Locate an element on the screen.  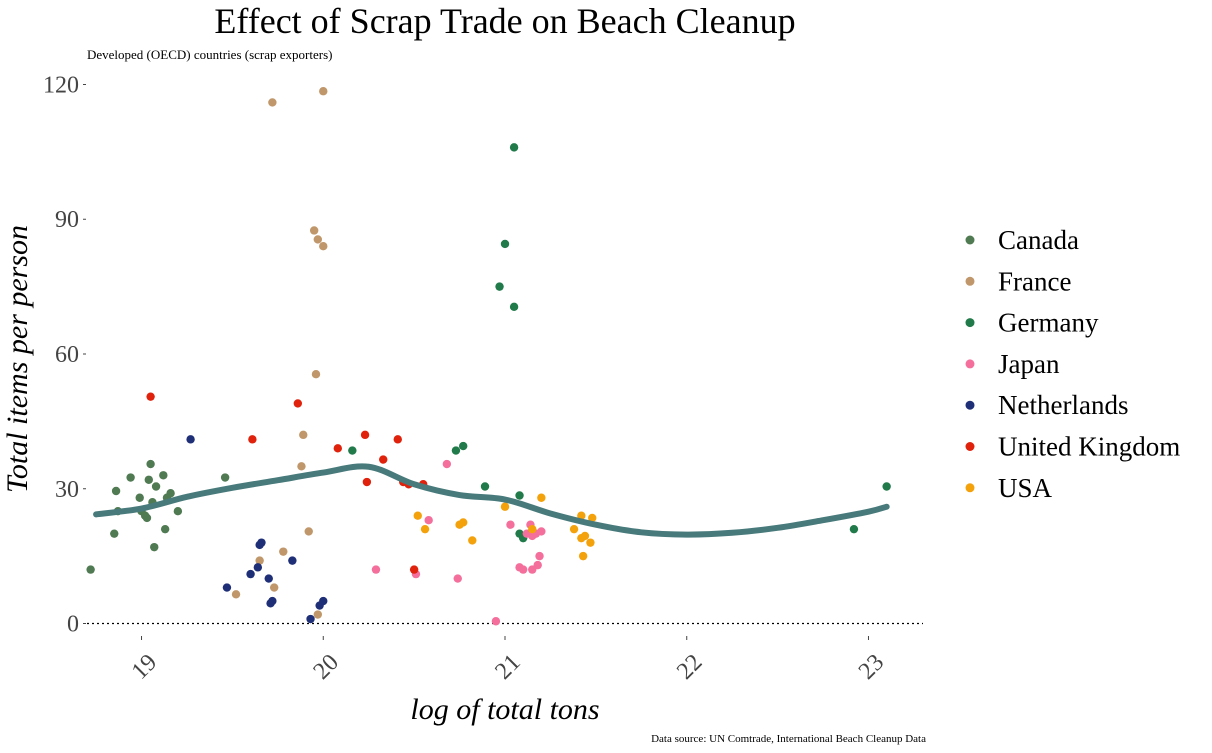
legend-label: Japan is located at coordinates (1029, 364).